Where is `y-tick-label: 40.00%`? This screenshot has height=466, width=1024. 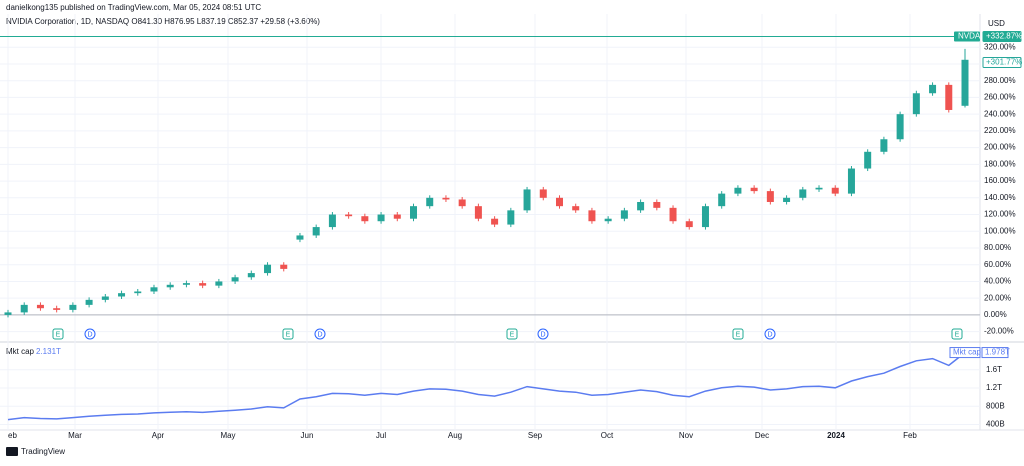
y-tick-label: 40.00% is located at coordinates (997, 281).